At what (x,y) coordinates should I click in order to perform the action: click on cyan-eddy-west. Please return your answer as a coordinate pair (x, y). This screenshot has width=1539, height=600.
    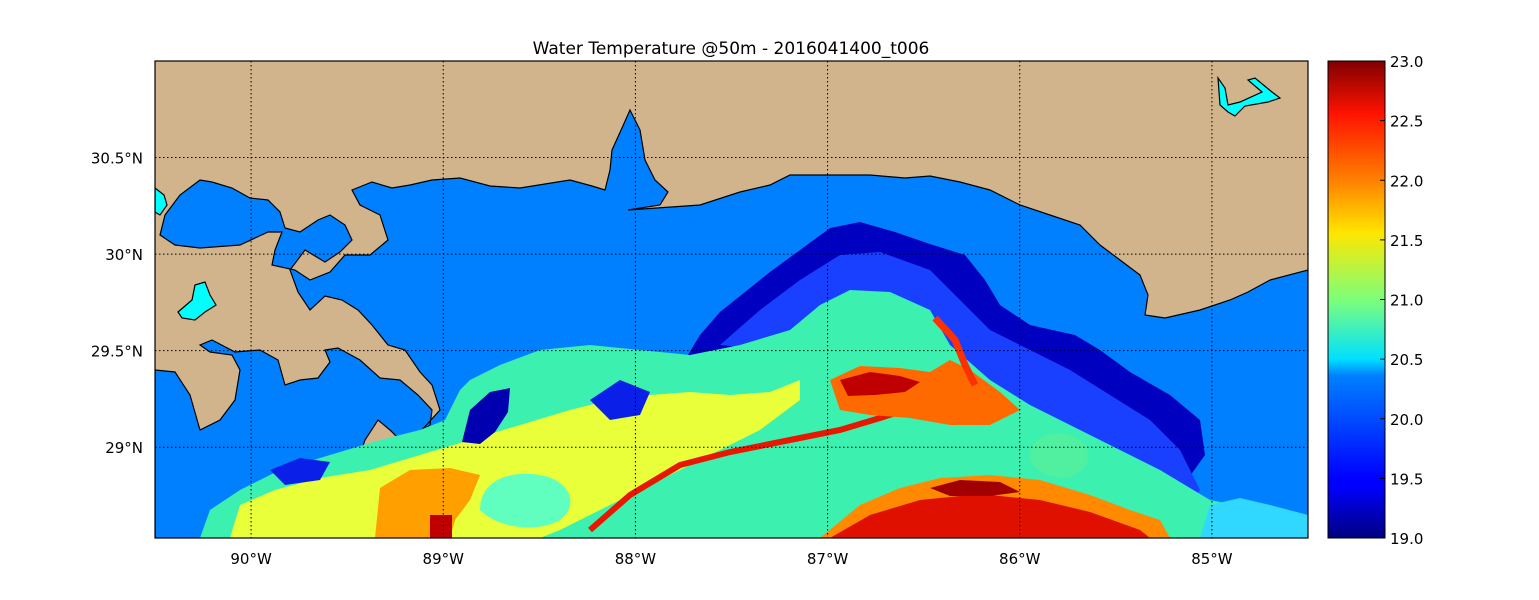
    Looking at the image, I should click on (525, 500).